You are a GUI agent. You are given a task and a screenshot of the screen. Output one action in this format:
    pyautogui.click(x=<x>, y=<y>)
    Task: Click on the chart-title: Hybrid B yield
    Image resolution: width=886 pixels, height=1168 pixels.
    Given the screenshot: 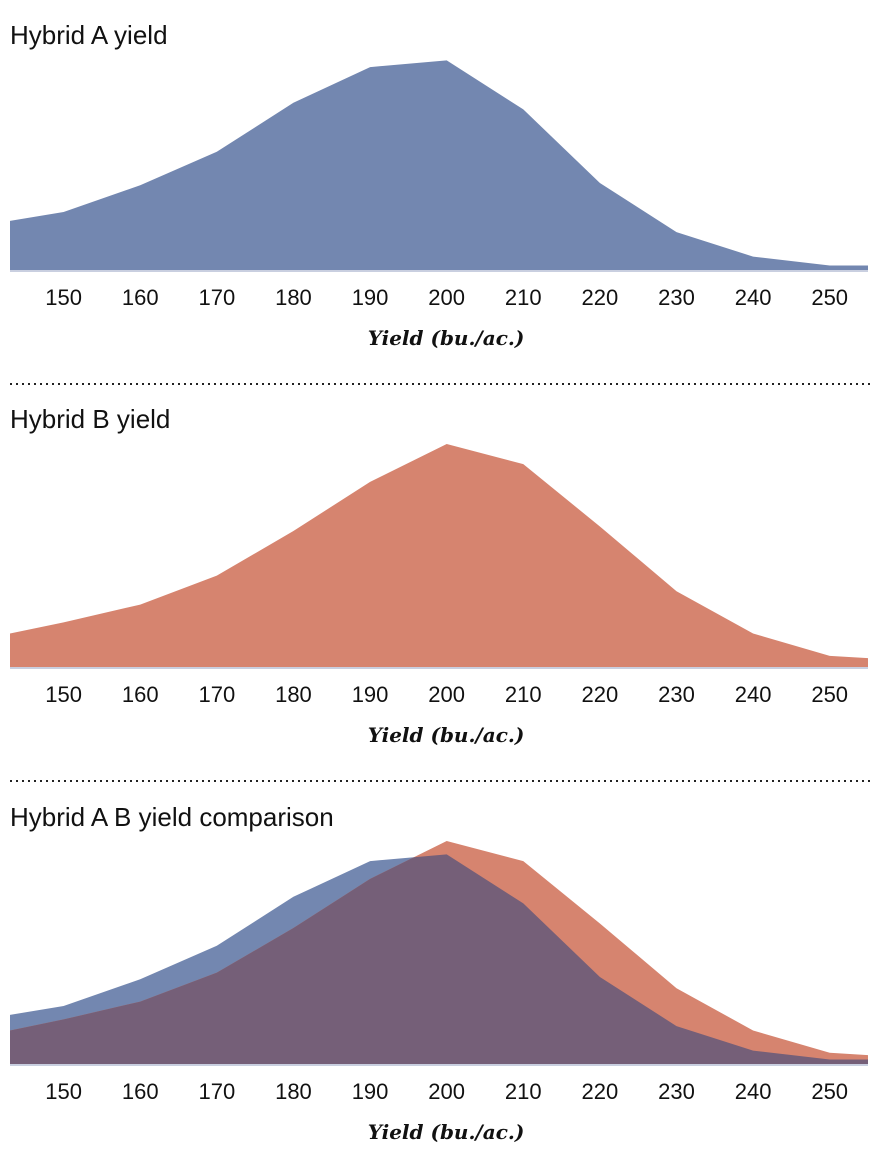 What is the action you would take?
    pyautogui.click(x=90, y=419)
    